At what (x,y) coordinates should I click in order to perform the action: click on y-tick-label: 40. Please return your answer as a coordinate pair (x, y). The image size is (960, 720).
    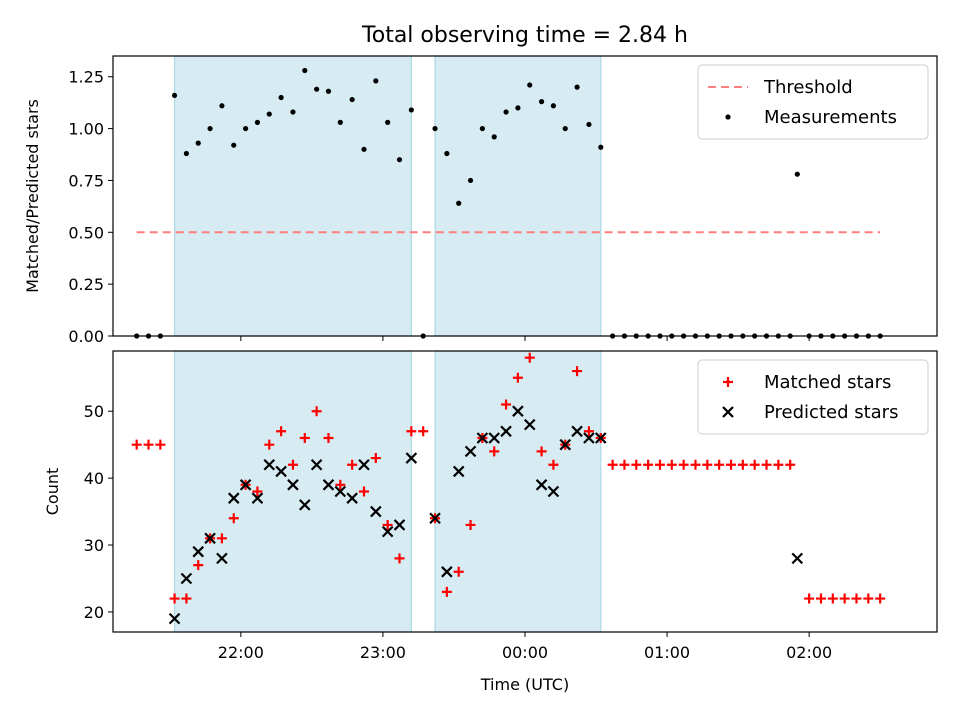
    Looking at the image, I should click on (94, 478).